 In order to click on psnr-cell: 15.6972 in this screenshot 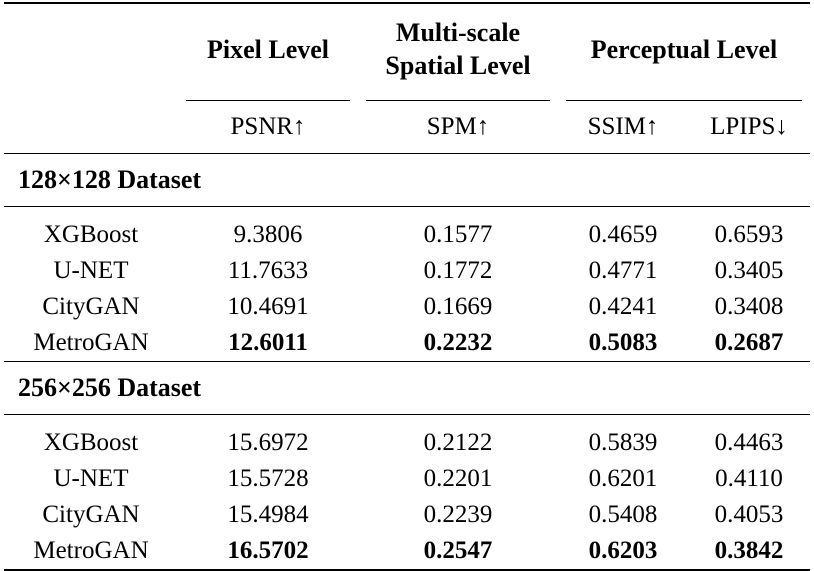, I will do `click(268, 442)`.